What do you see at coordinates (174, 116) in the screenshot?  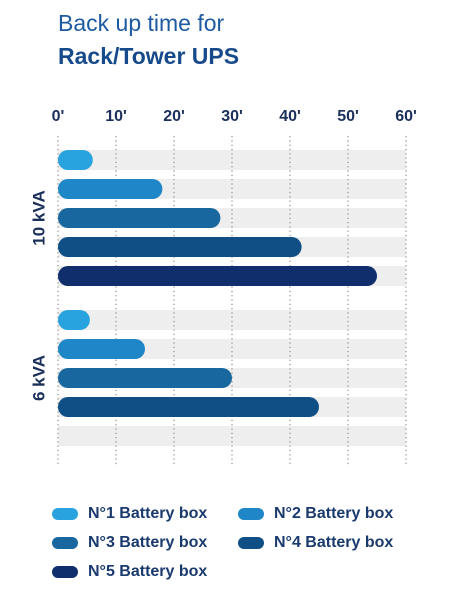 I see `x-tick-label: 20'` at bounding box center [174, 116].